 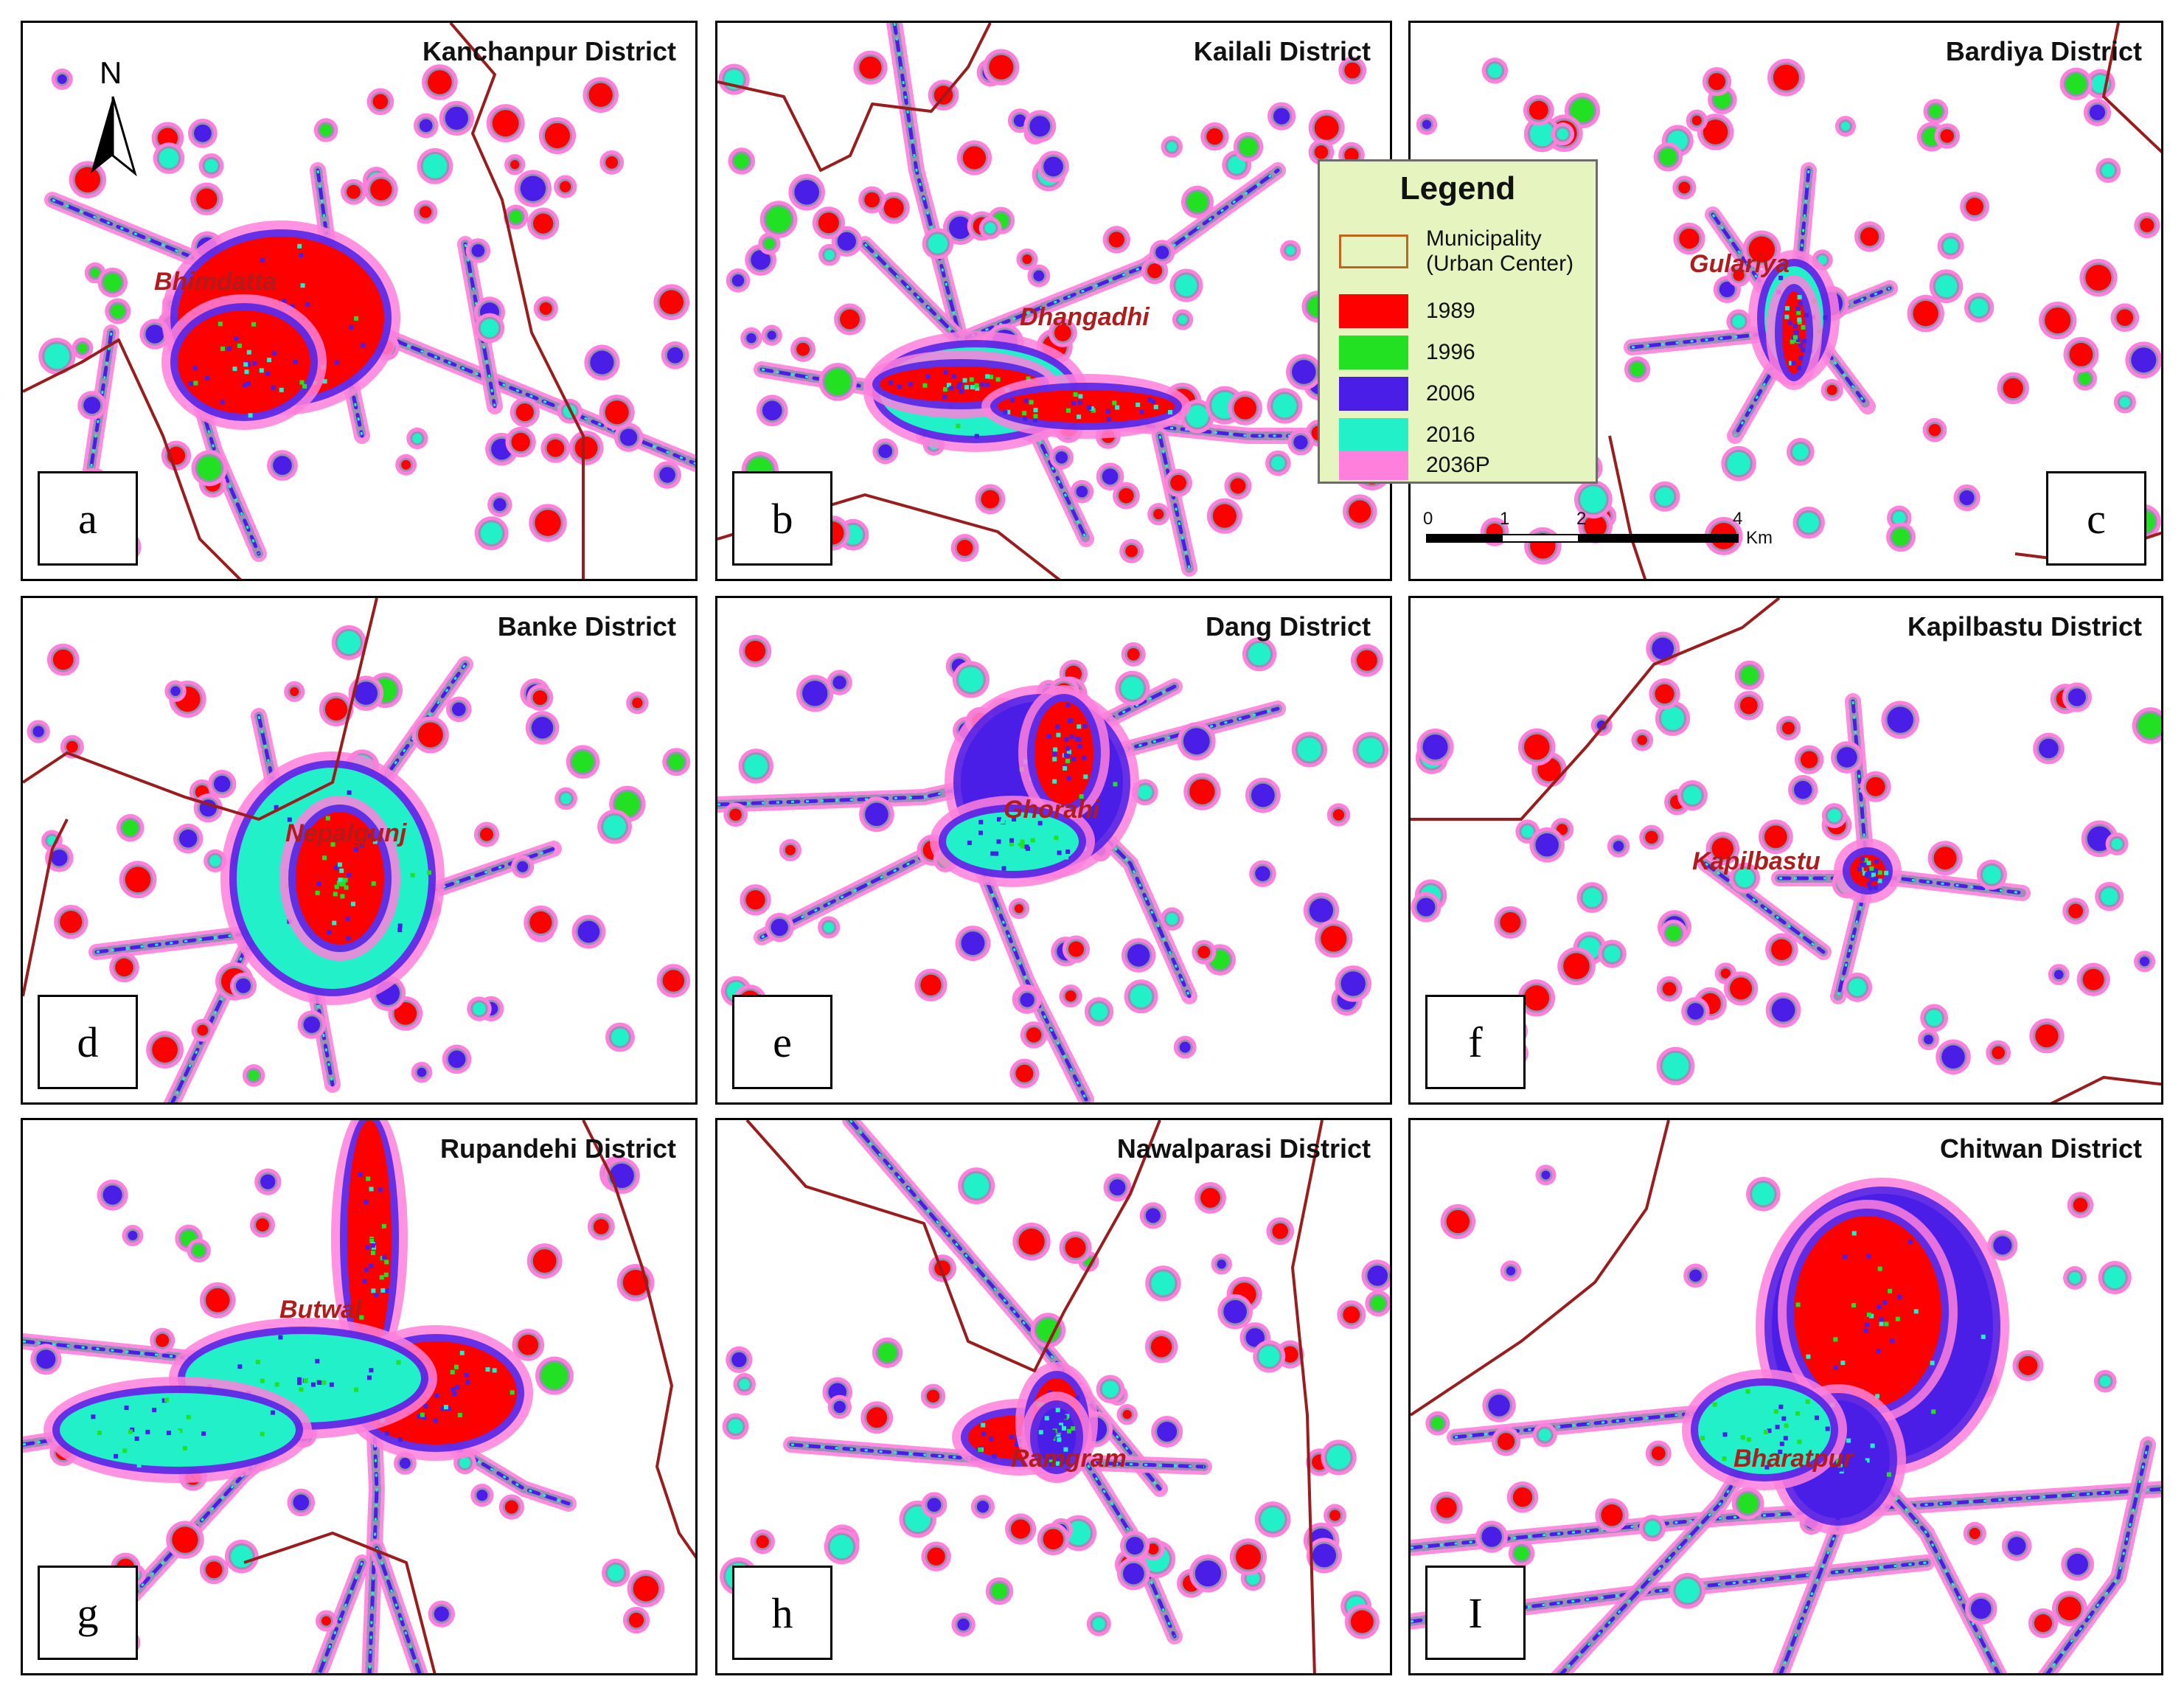 What do you see at coordinates (1581, 519) in the screenshot?
I see `scale-tick: 2` at bounding box center [1581, 519].